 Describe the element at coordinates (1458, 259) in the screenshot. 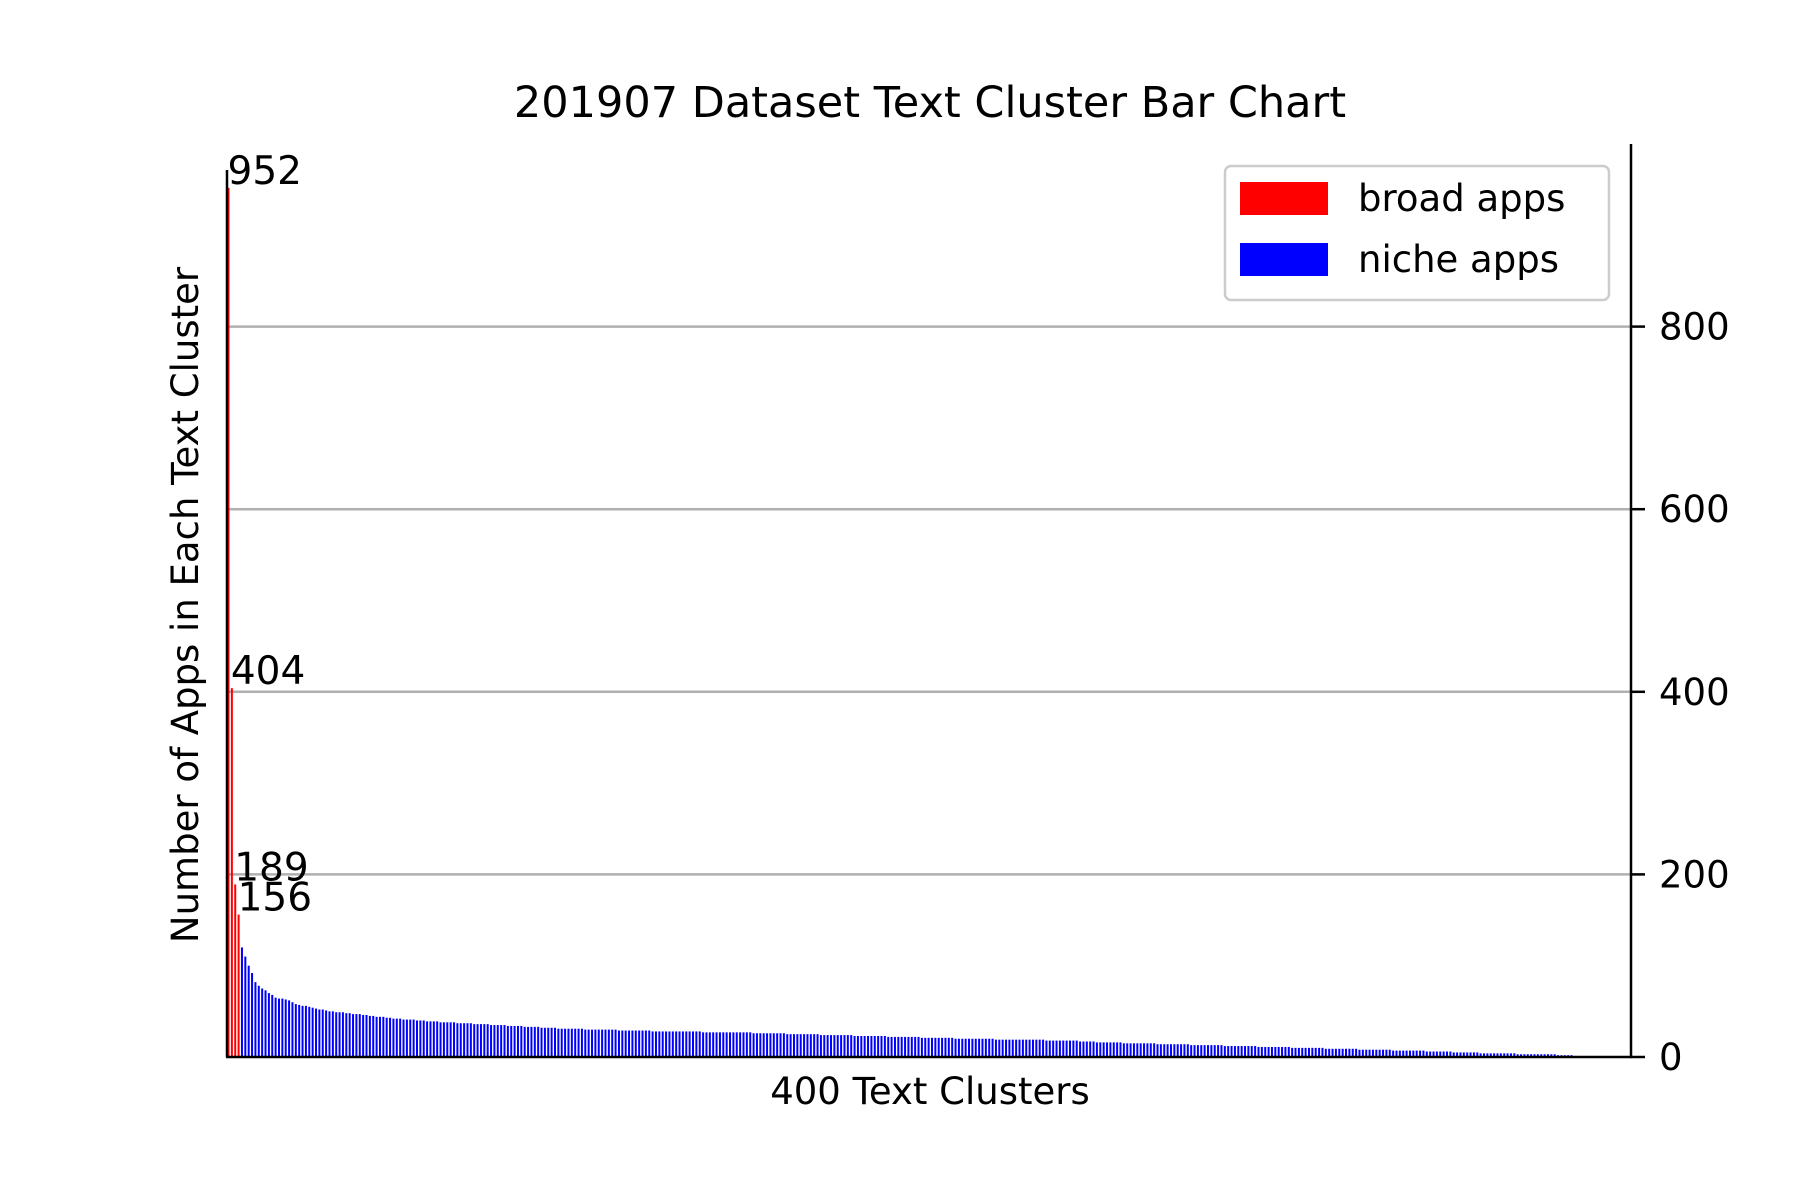

I see `legend-label: niche apps` at that location.